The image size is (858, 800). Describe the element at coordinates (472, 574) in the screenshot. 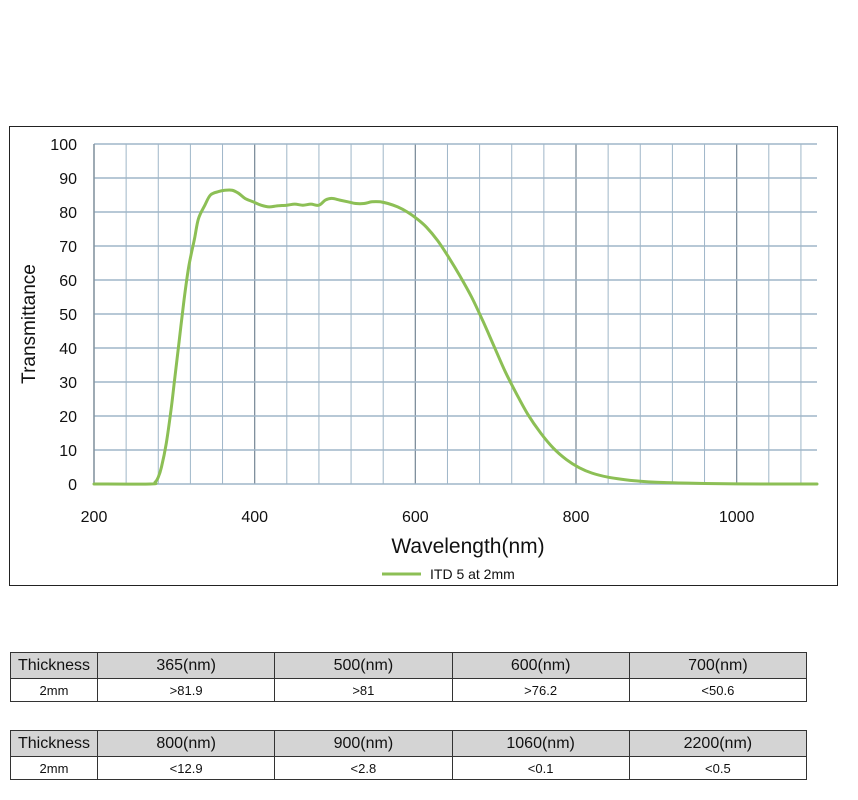

I see `legend-label: ITD 5 at 2mm` at that location.